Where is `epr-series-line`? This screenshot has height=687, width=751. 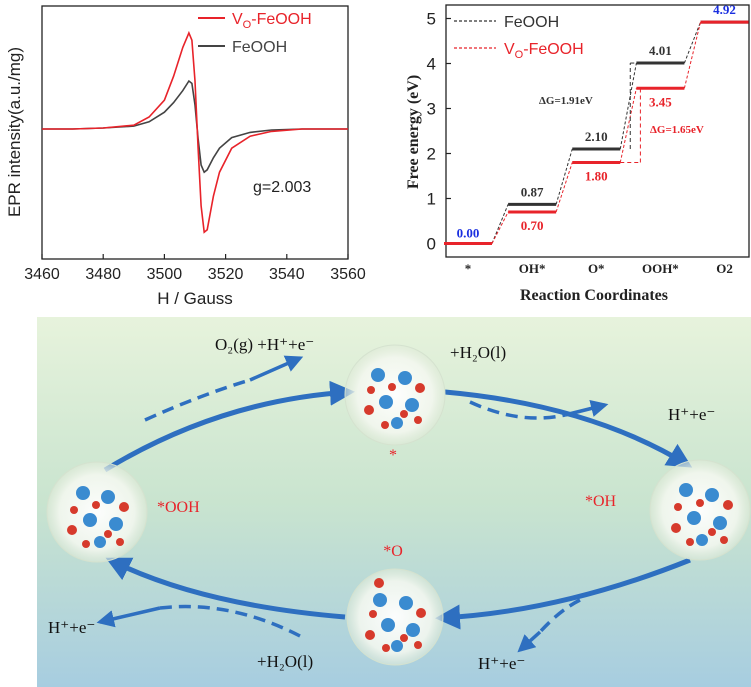
epr-series-line is located at coordinates (195, 132).